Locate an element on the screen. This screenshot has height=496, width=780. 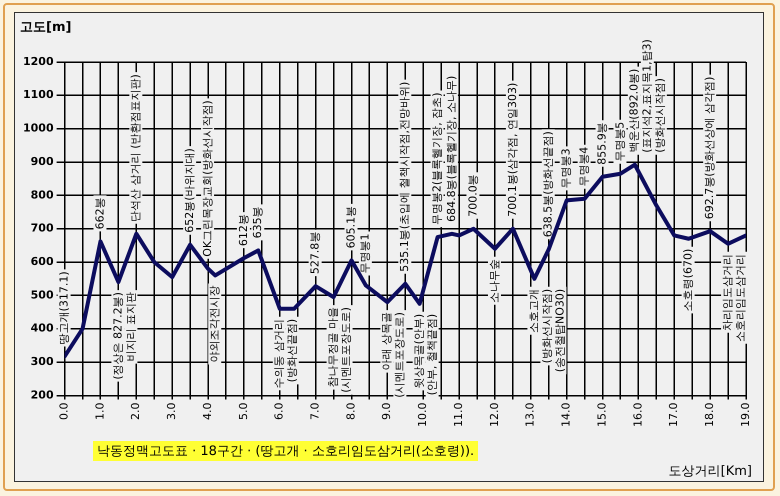
annotation: 535.1봉(초입에 철책시작점,전망바위) is located at coordinates (405, 177).